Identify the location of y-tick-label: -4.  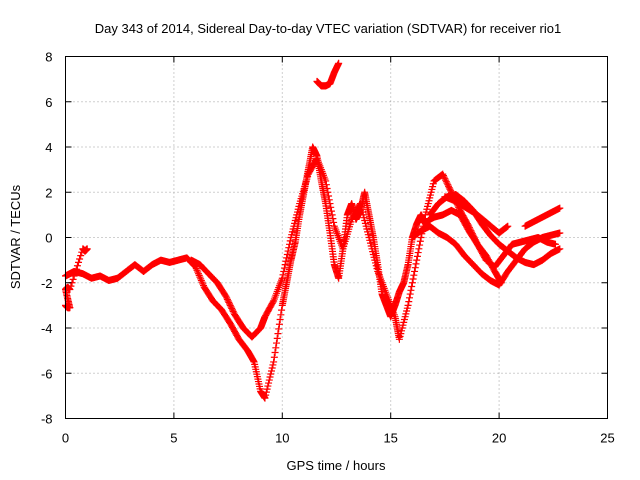
(47, 328).